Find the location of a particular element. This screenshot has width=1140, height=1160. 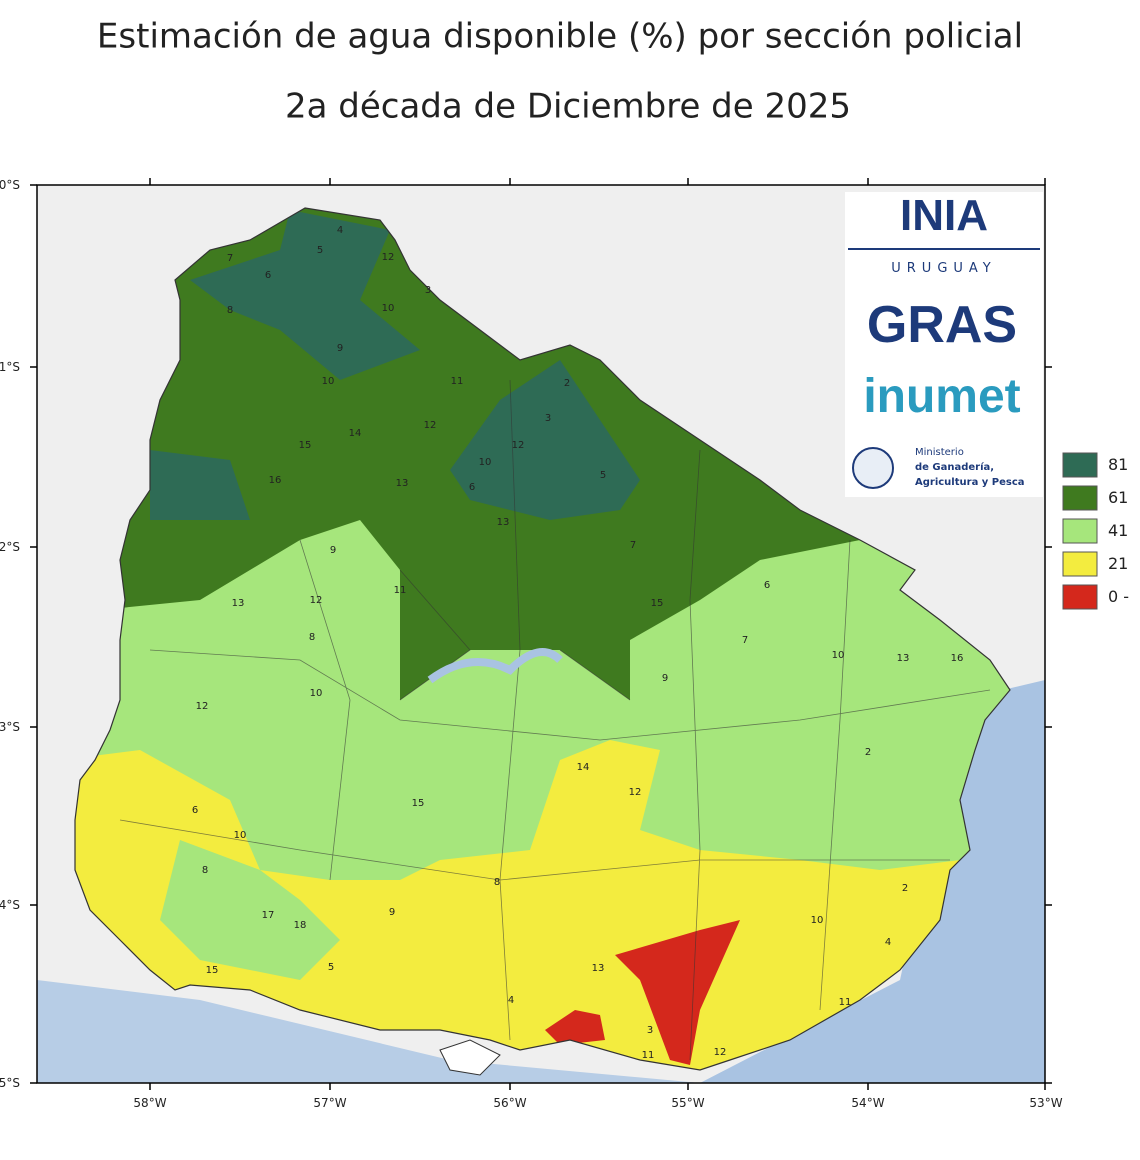

logo-inia: INIA is located at coordinates (944, 215).